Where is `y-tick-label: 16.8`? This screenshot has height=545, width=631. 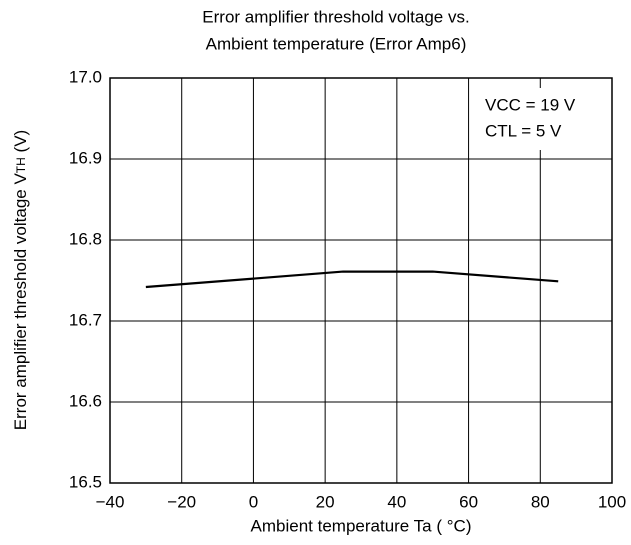 y-tick-label: 16.8 is located at coordinates (85, 238).